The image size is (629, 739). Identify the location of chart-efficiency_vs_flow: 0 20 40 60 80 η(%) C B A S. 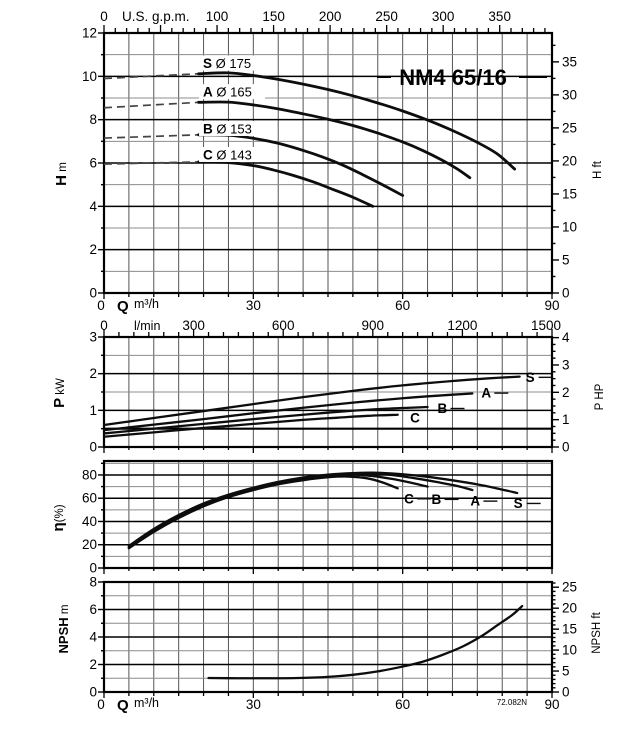
(302, 517).